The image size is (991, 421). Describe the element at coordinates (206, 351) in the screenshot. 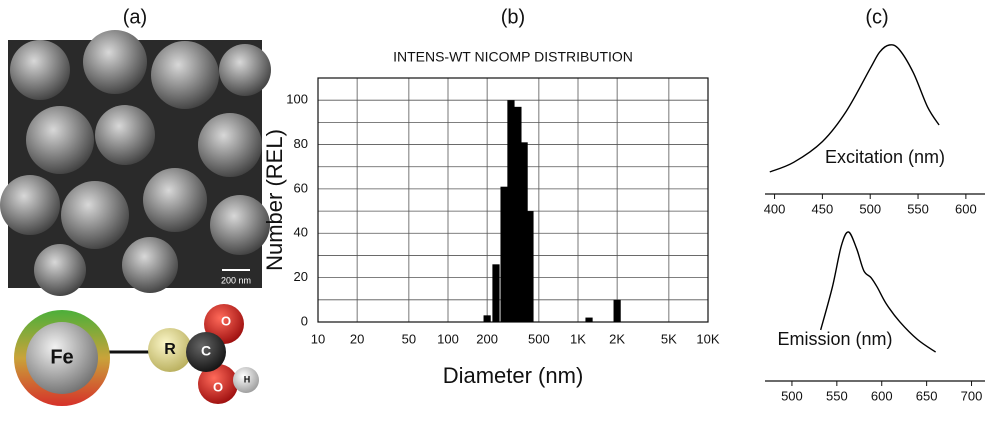

I see `atom-label: C` at that location.